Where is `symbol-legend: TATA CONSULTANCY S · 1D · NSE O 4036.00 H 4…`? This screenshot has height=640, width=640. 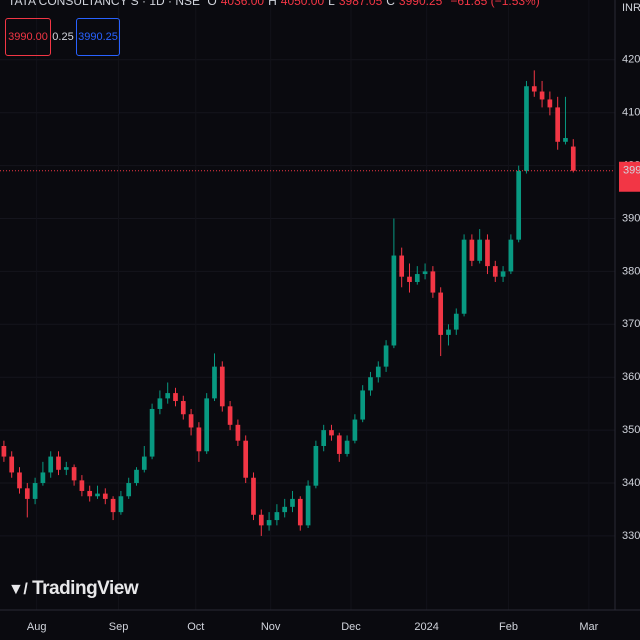 symbol-legend: TATA CONSULTANCY S · 1D · NSE O 4036.00 H 4… is located at coordinates (278, 4).